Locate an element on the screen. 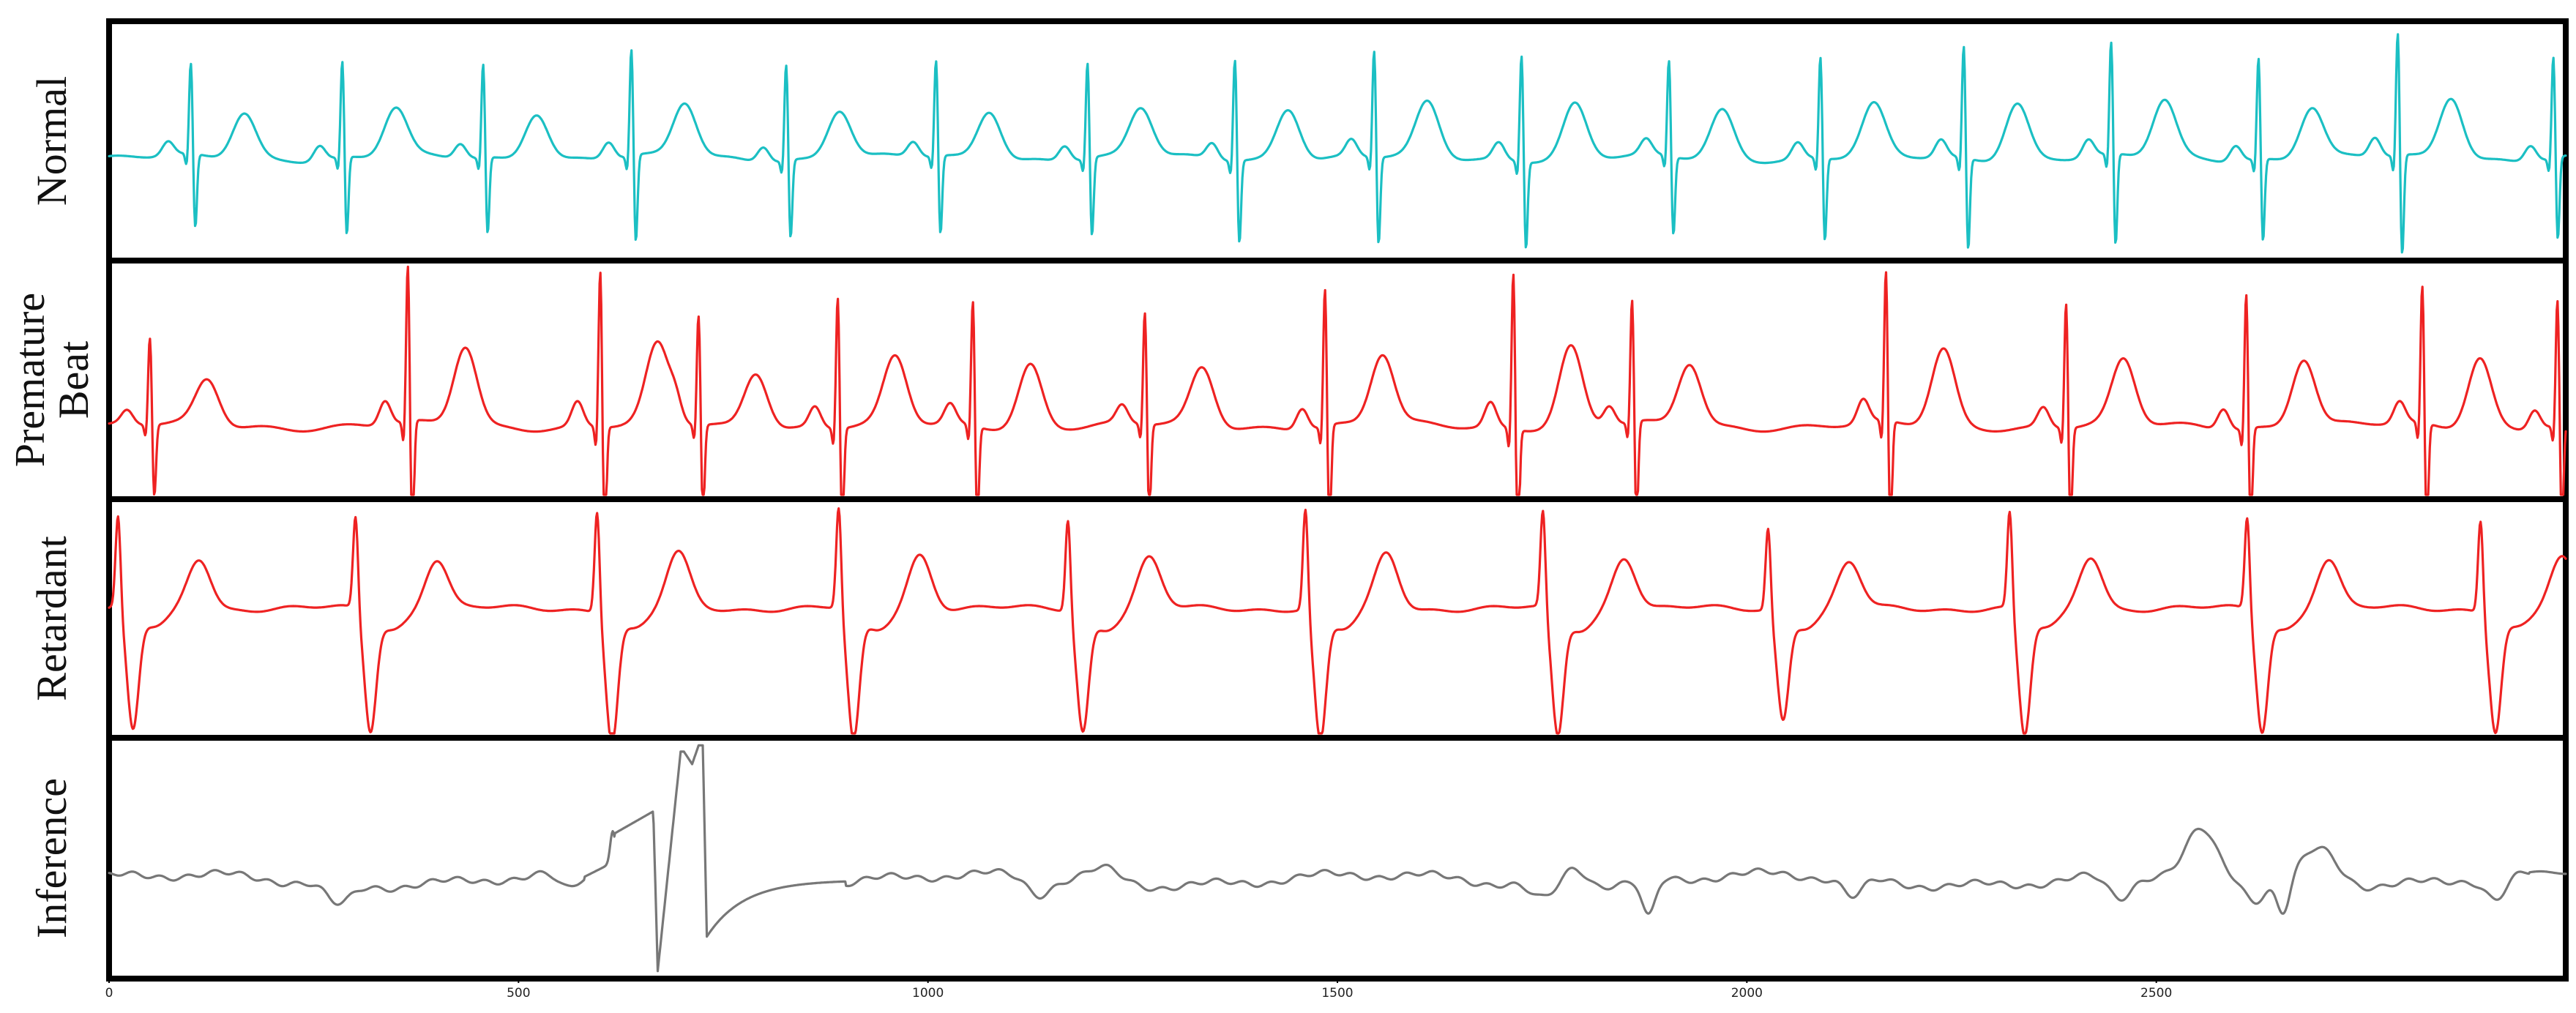 The height and width of the screenshot is (1013, 2576). panel-labels-group: Normal PrematureBeat Retardant Inference is located at coordinates (51, 507).